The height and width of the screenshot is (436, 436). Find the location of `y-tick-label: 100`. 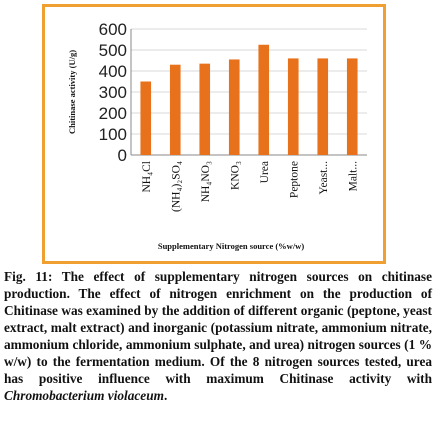

y-tick-label: 100 is located at coordinates (113, 134).